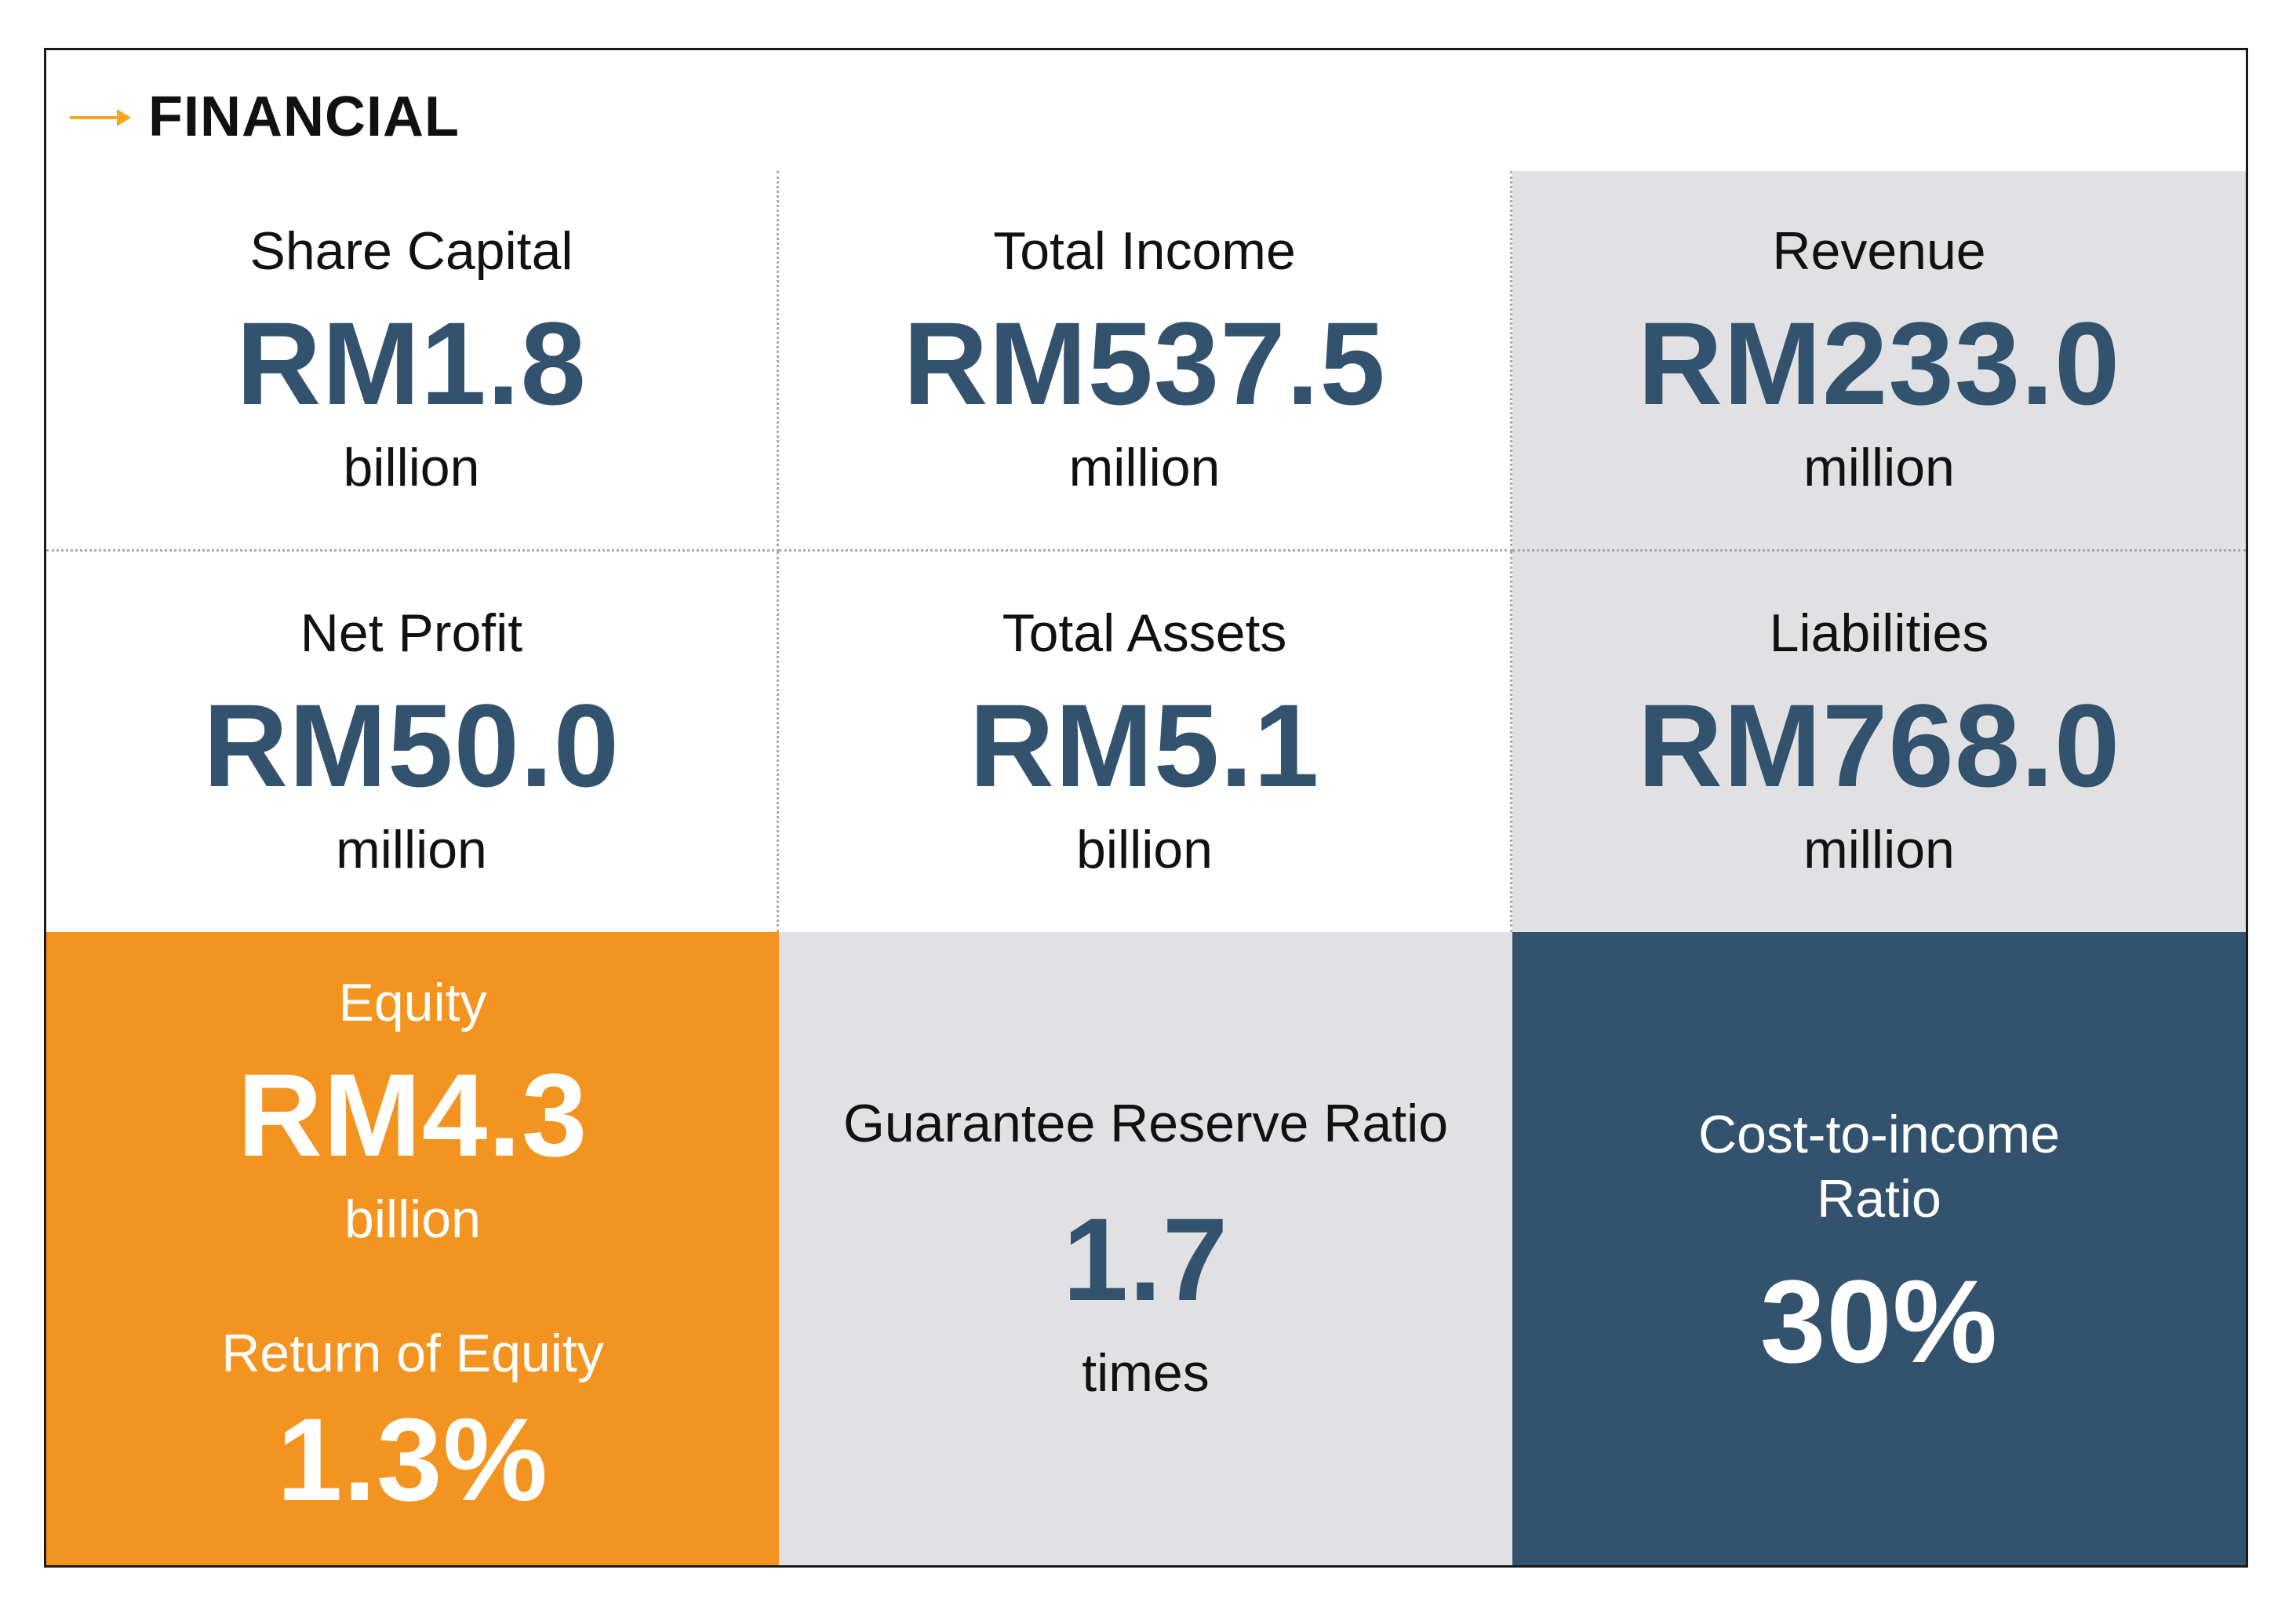 The image size is (2296, 1617). Describe the element at coordinates (1145, 1259) in the screenshot. I see `metric-value: 1.7` at that location.